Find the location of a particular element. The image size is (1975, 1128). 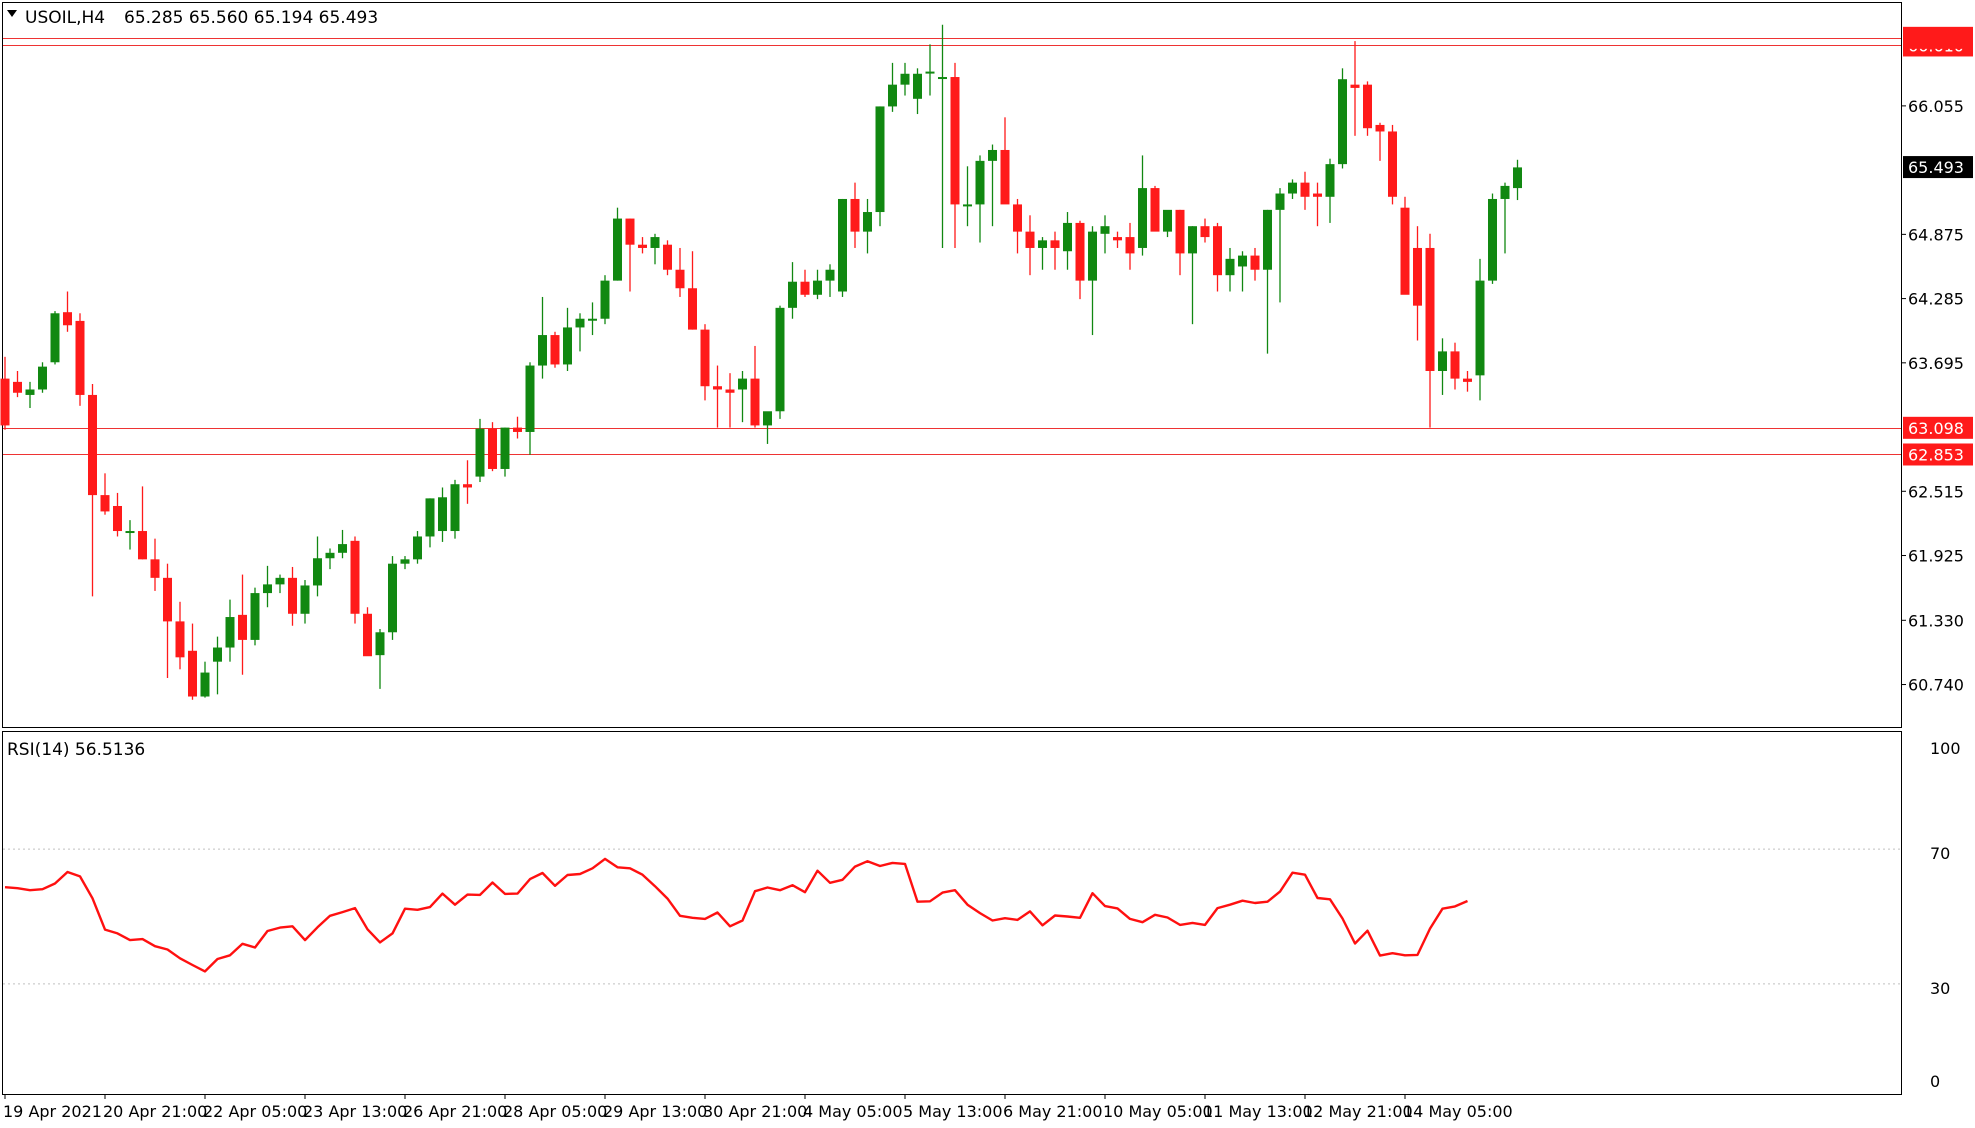

rsi-series is located at coordinates (952, 916).